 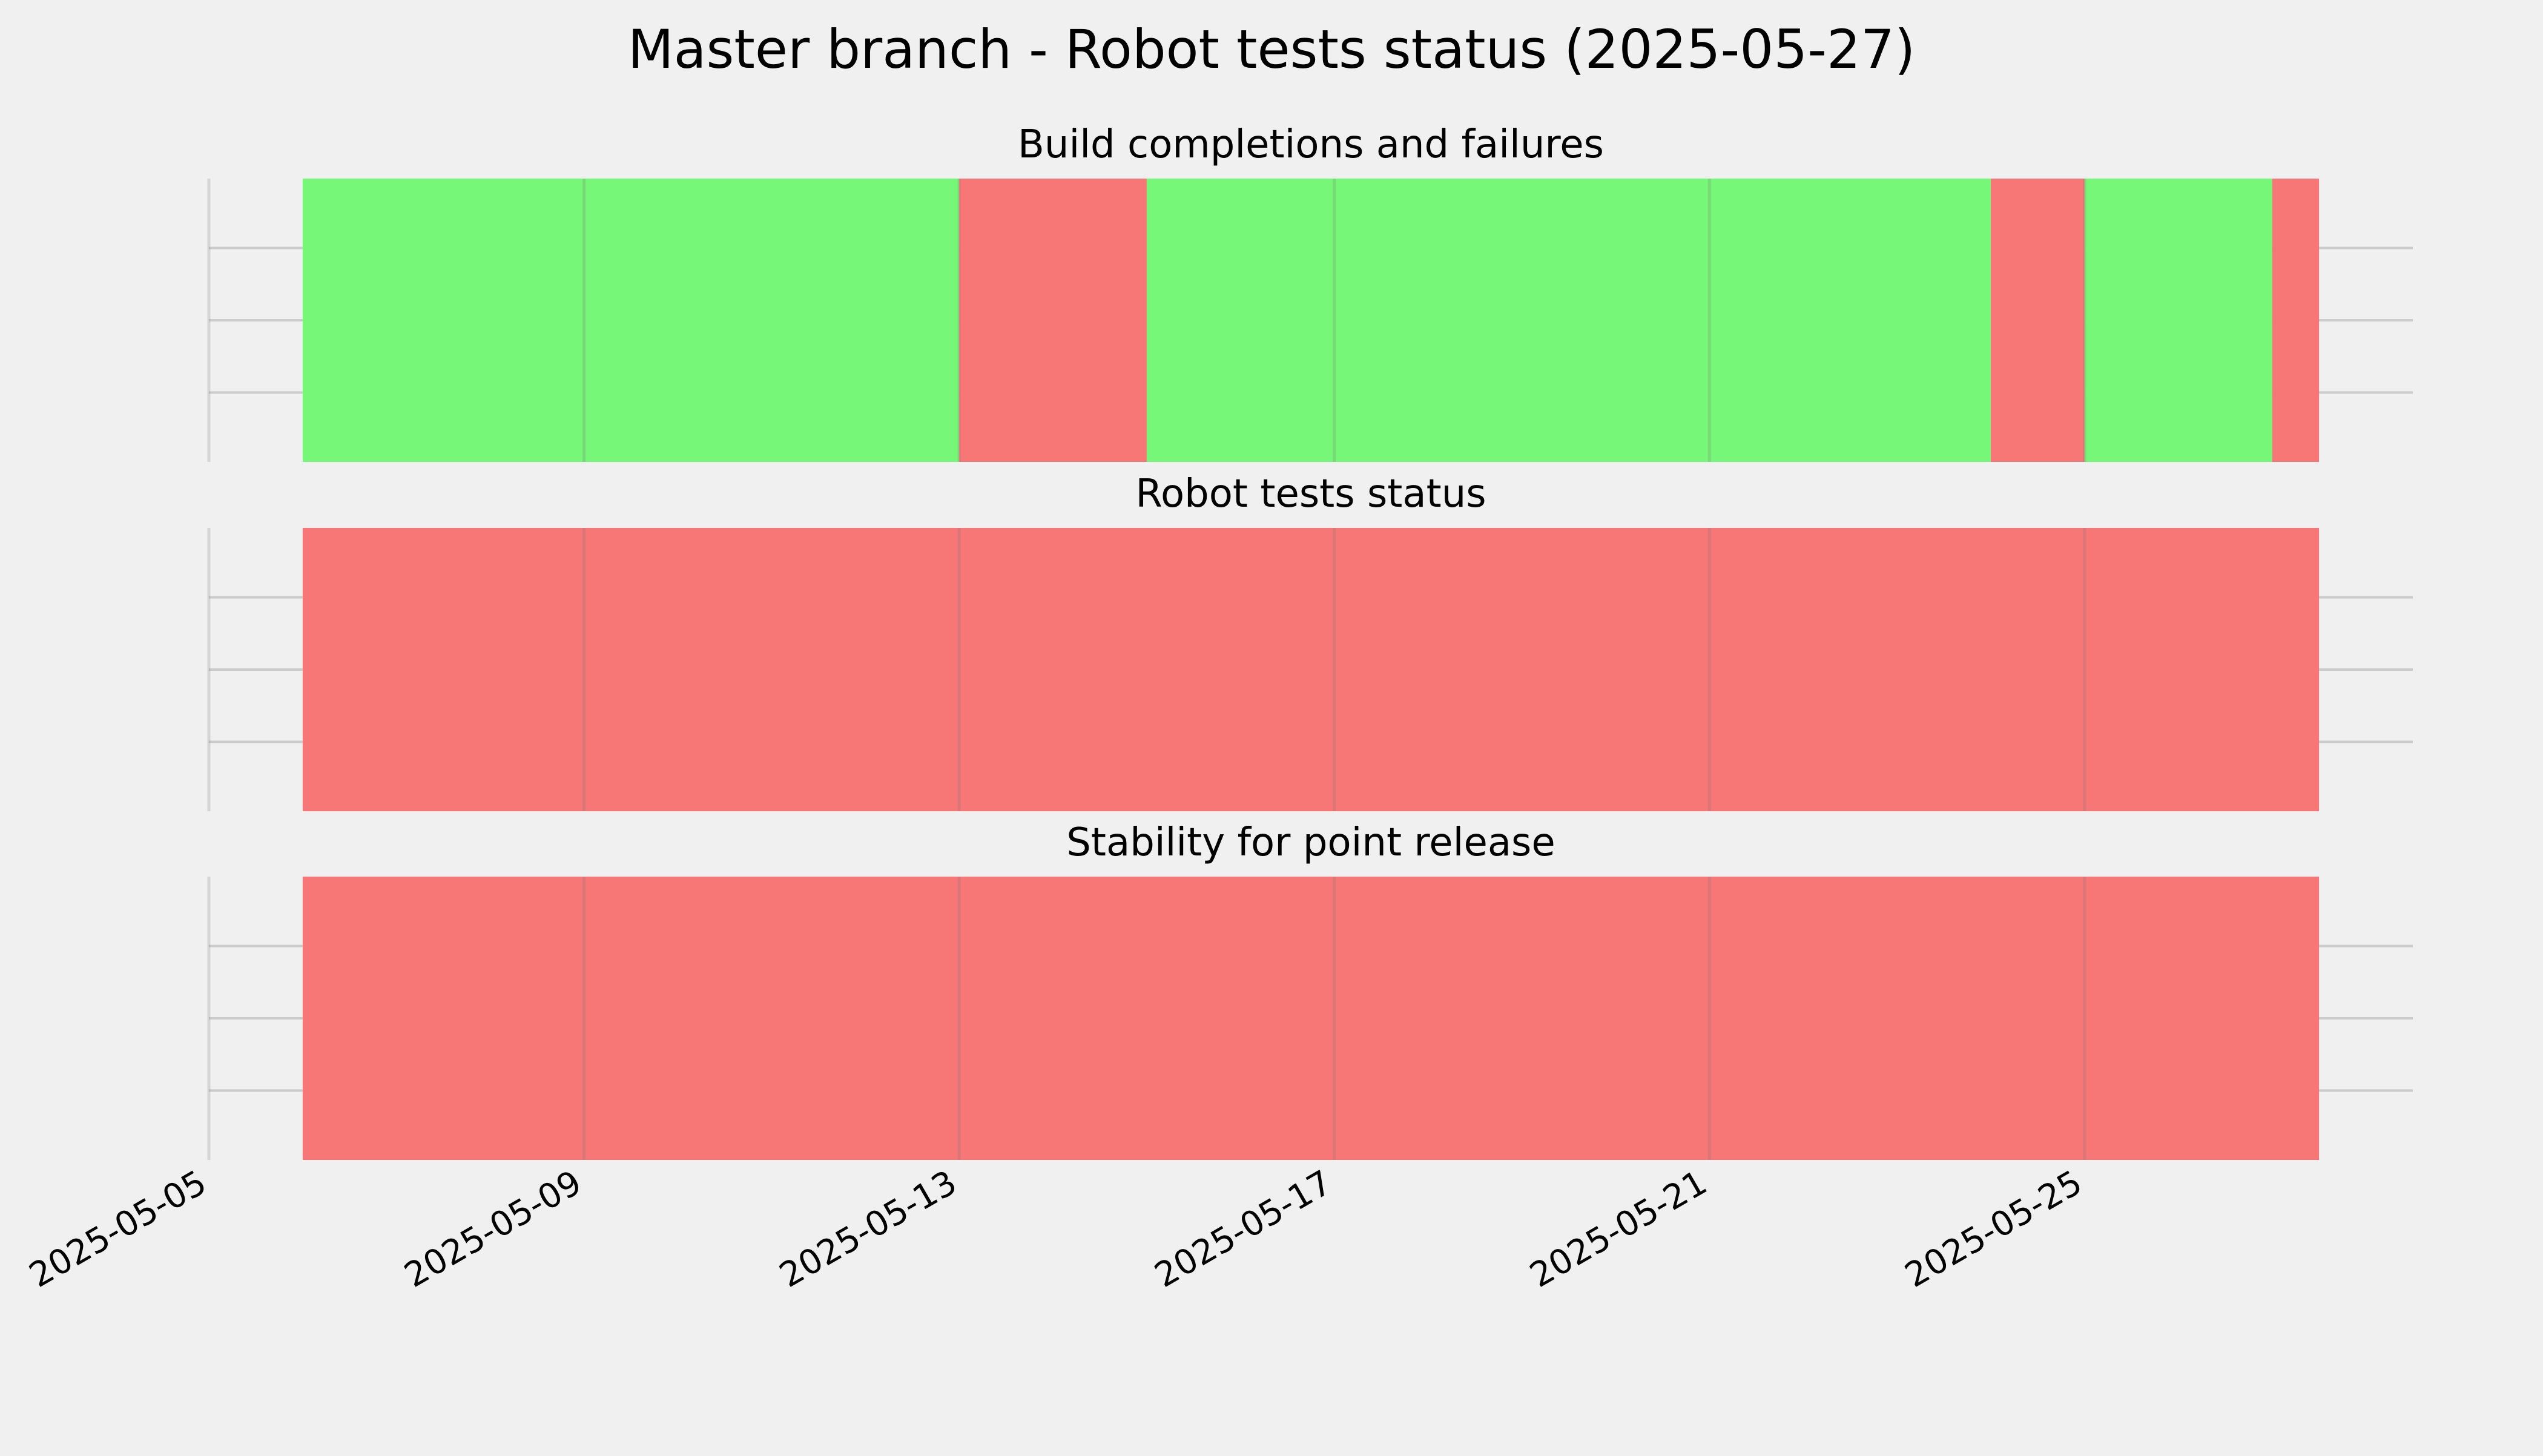 What do you see at coordinates (1243, 1229) in the screenshot?
I see `x-tick-label: 2025-05-17` at bounding box center [1243, 1229].